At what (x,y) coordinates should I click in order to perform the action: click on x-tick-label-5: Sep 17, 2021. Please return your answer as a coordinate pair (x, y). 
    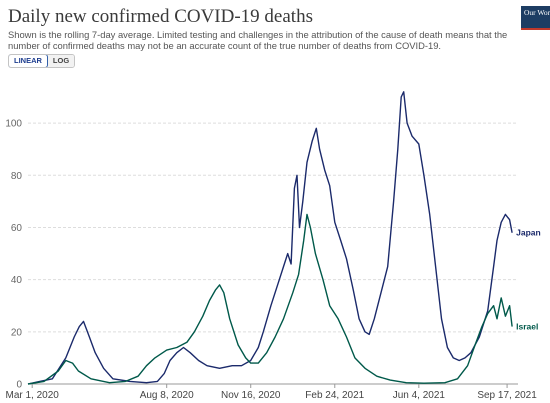
    Looking at the image, I should click on (507, 395).